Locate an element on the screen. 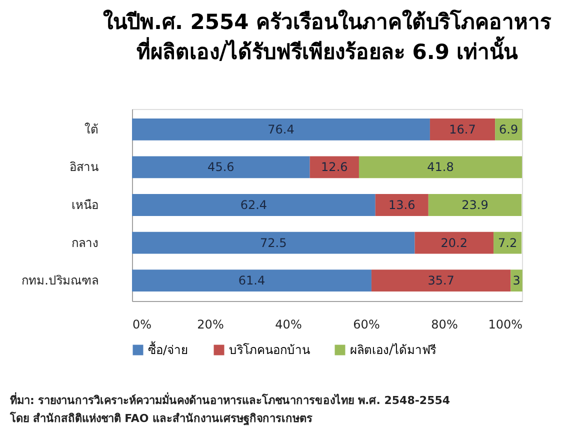 This screenshot has height=439, width=580. x-tick-label: 40% is located at coordinates (288, 325).